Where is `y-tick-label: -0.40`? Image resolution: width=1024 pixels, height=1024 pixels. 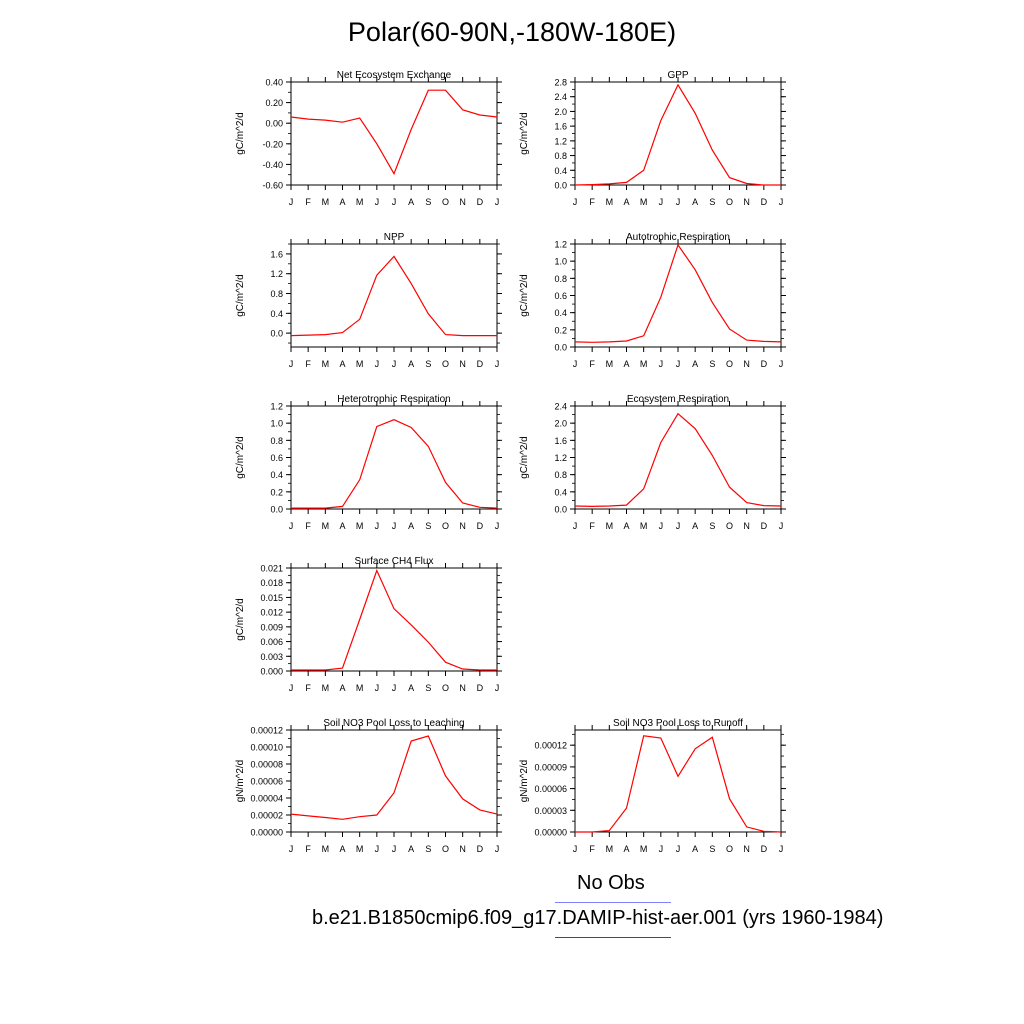 y-tick-label: -0.40 is located at coordinates (272, 165).